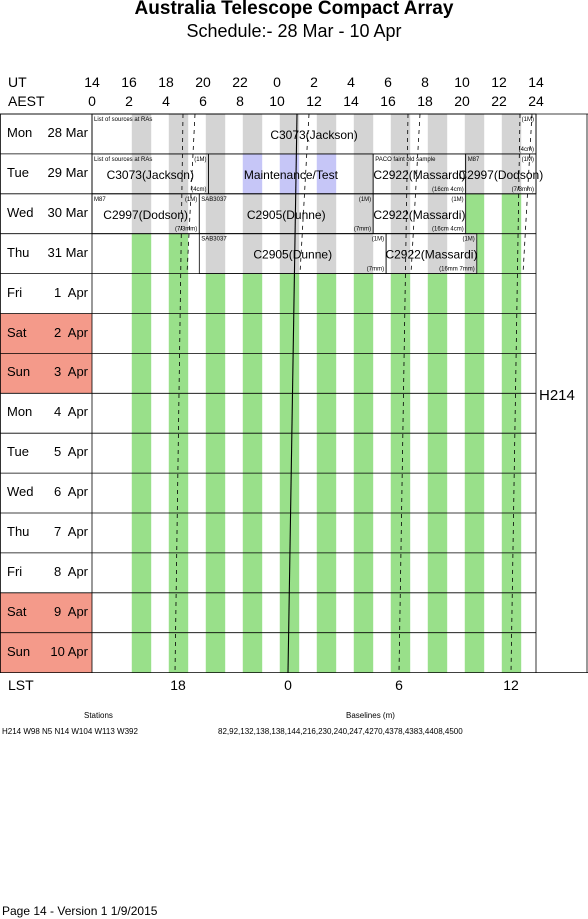 This screenshot has width=588, height=919. What do you see at coordinates (277, 101) in the screenshot?
I see `aest-tick-label: 10` at bounding box center [277, 101].